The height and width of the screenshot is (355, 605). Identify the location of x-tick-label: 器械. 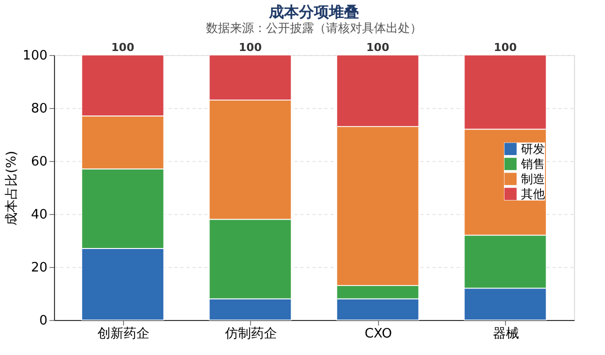
(505, 334).